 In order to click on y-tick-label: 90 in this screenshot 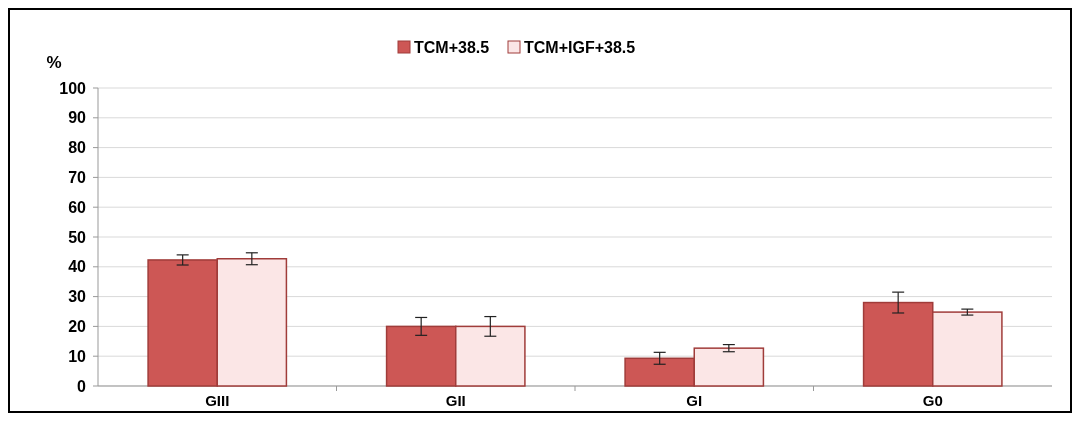, I will do `click(77, 118)`.